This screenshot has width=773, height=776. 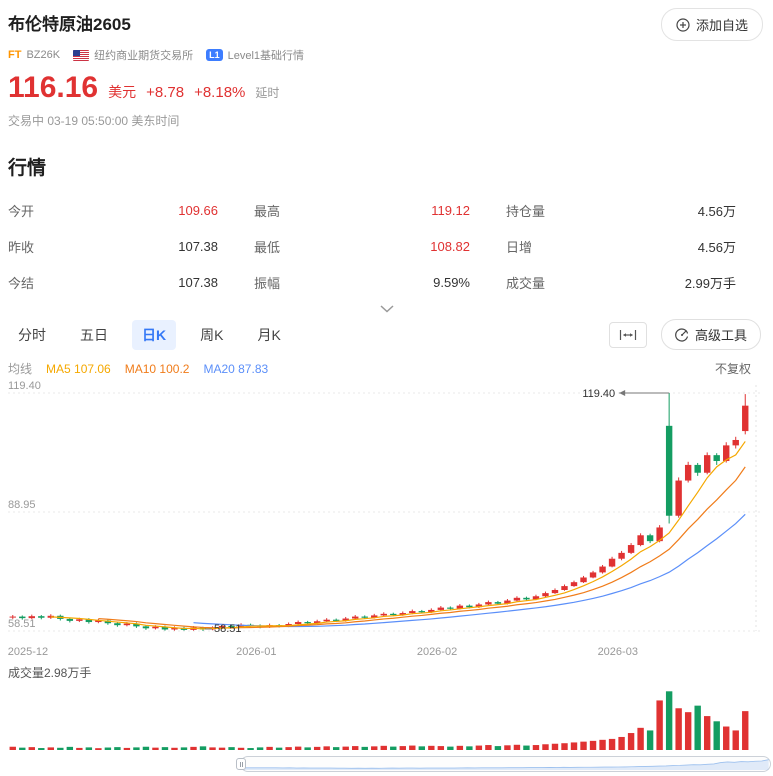 What do you see at coordinates (617, 652) in the screenshot?
I see `x-axis-label: 2026-03` at bounding box center [617, 652].